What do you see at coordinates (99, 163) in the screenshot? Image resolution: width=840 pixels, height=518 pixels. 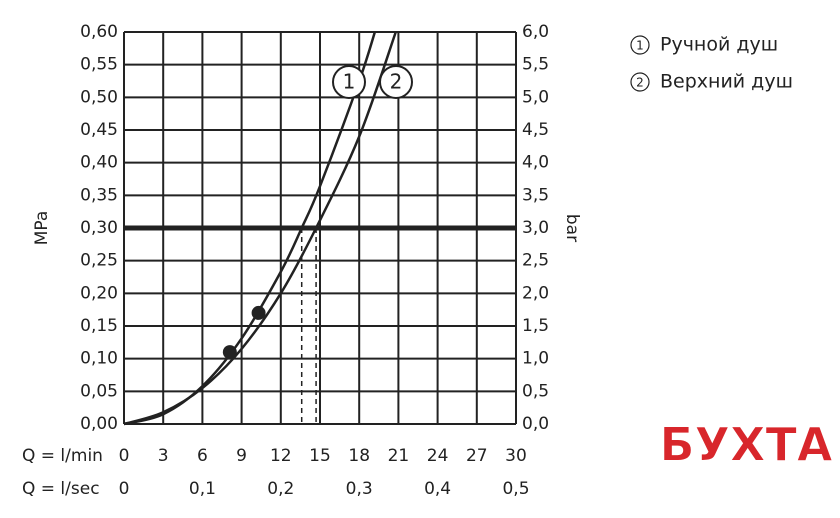 I see `y-tick-label: 0,40` at bounding box center [99, 163].